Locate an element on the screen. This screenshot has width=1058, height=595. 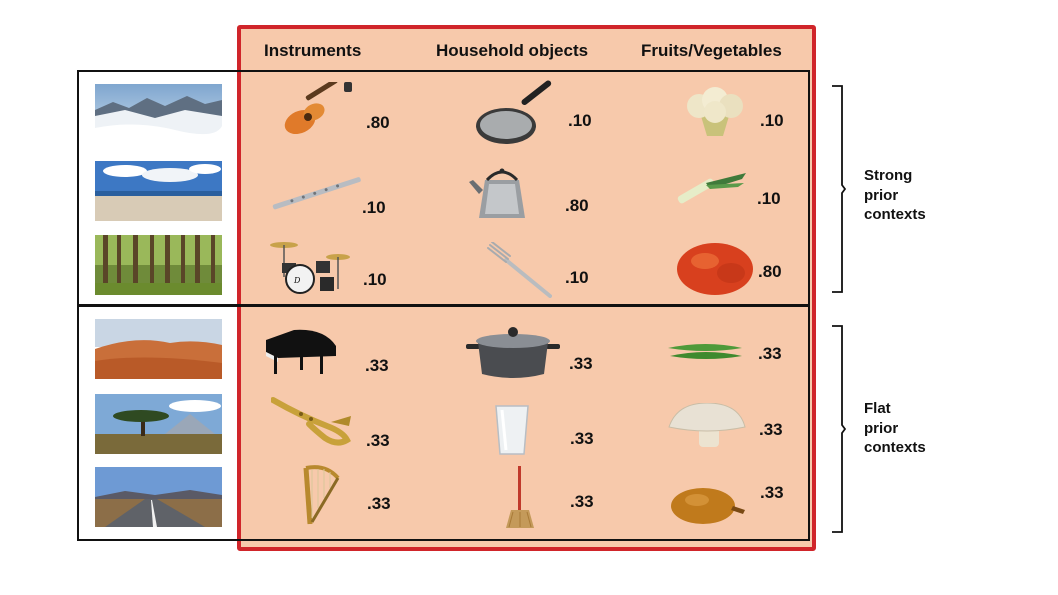
broom-icon is located at coordinates (520, 497).